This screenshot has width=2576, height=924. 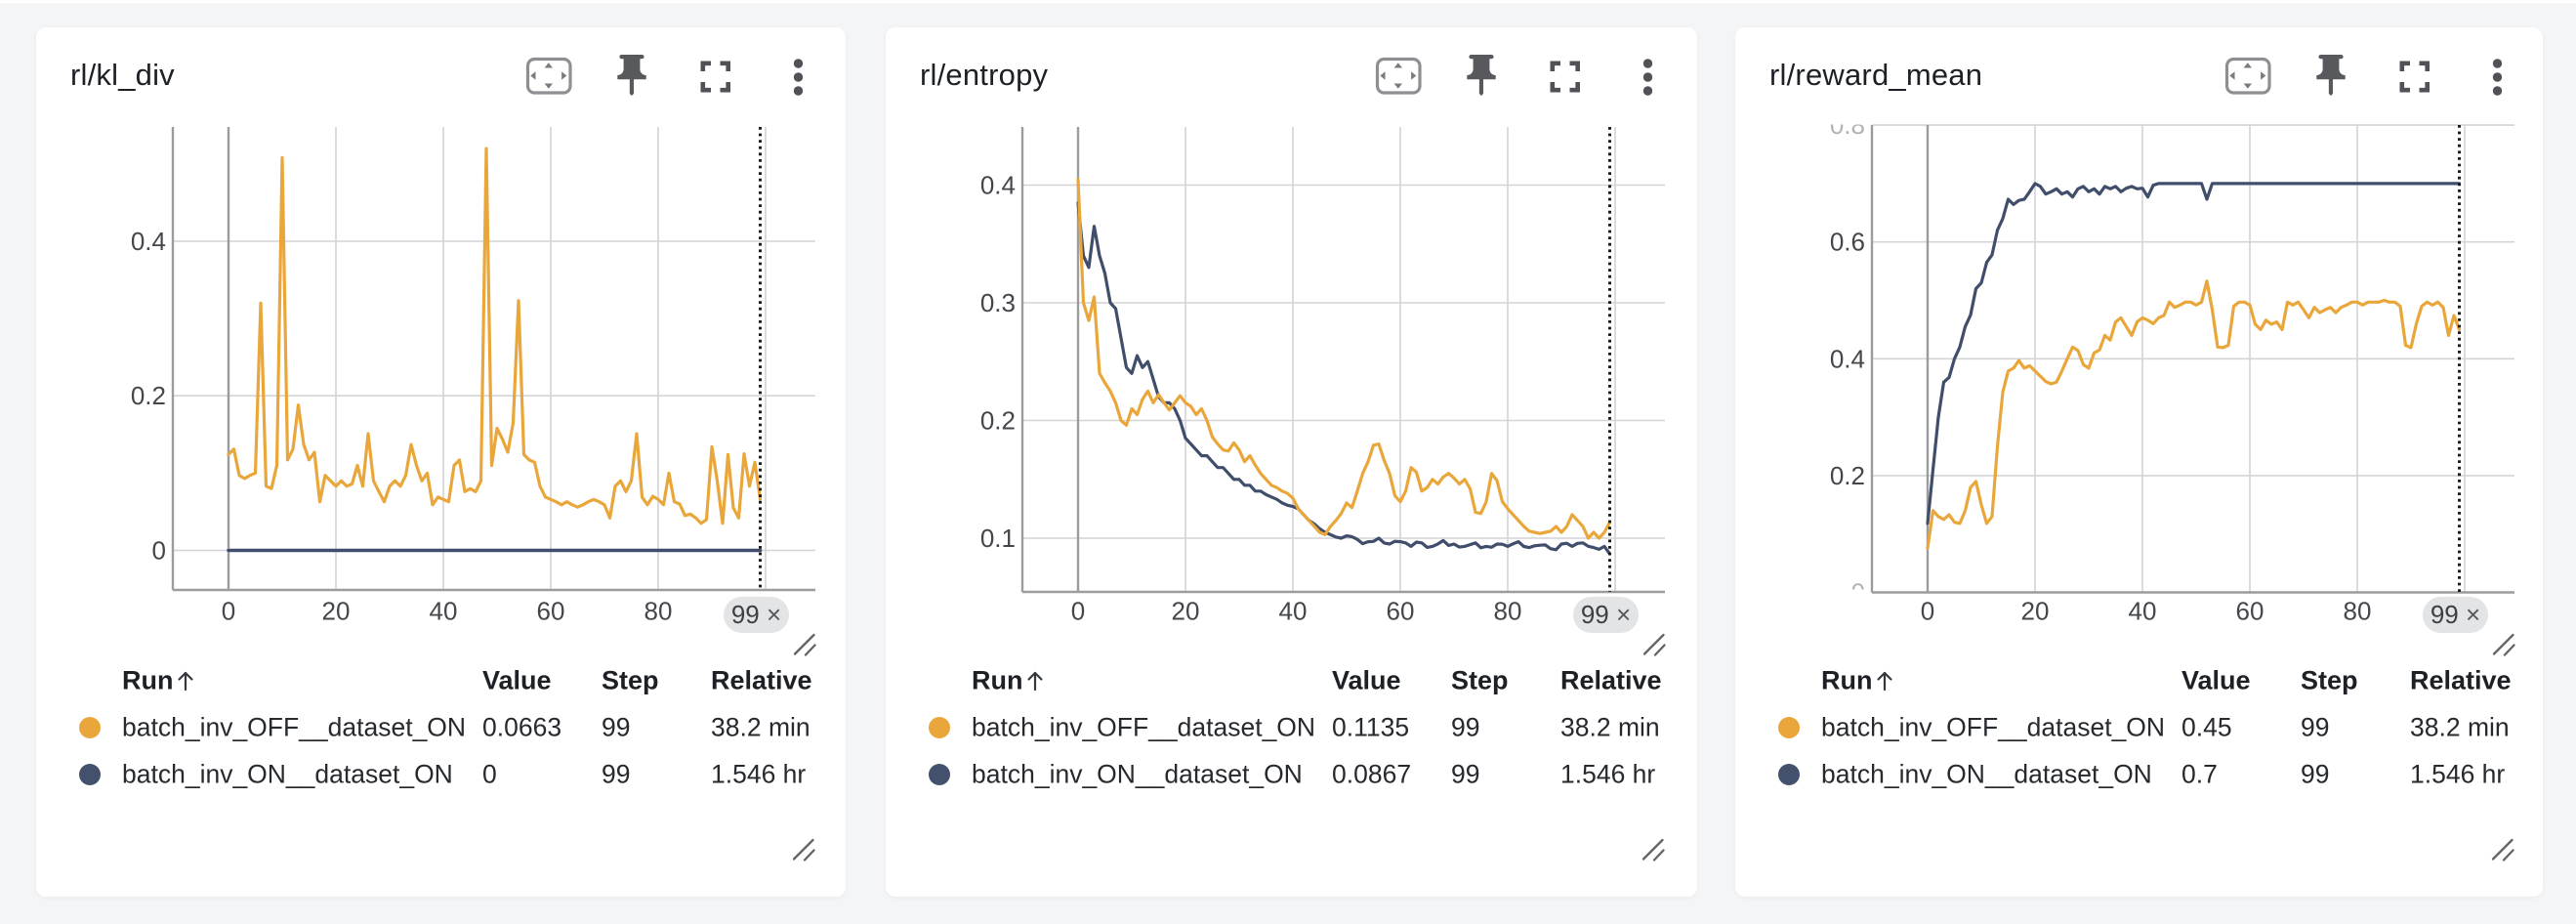 I want to click on svg-text: 0.3, so click(x=998, y=302).